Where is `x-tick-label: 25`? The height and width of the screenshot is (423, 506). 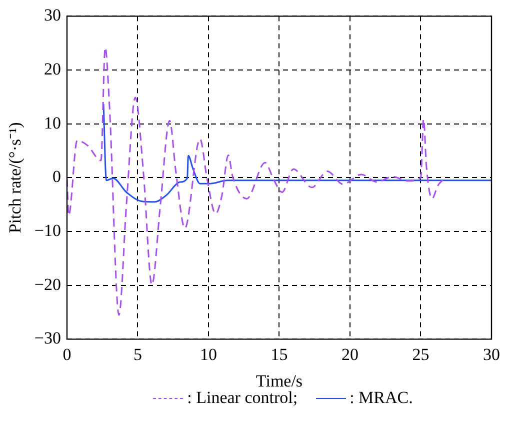 x-tick-label: 25 is located at coordinates (421, 354).